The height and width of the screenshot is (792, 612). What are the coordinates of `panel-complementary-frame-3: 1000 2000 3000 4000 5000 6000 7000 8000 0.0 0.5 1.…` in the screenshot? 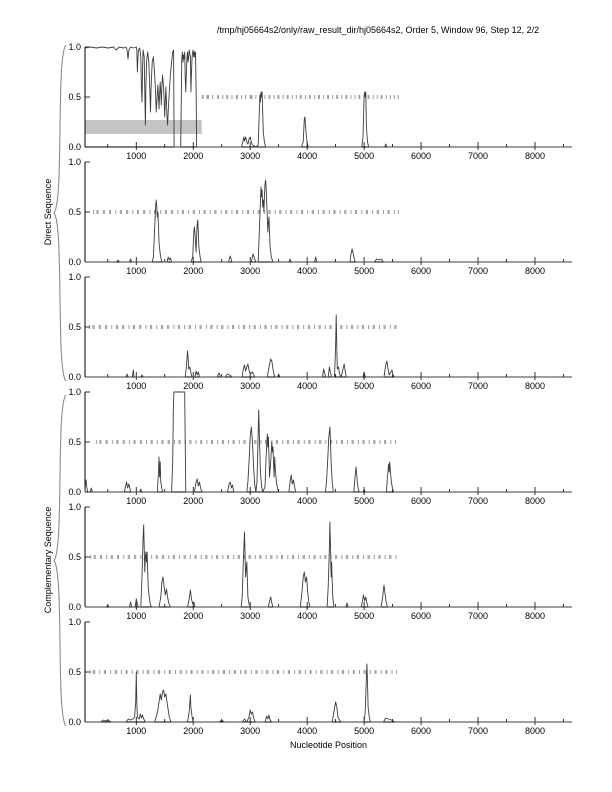 It's located at (320, 676).